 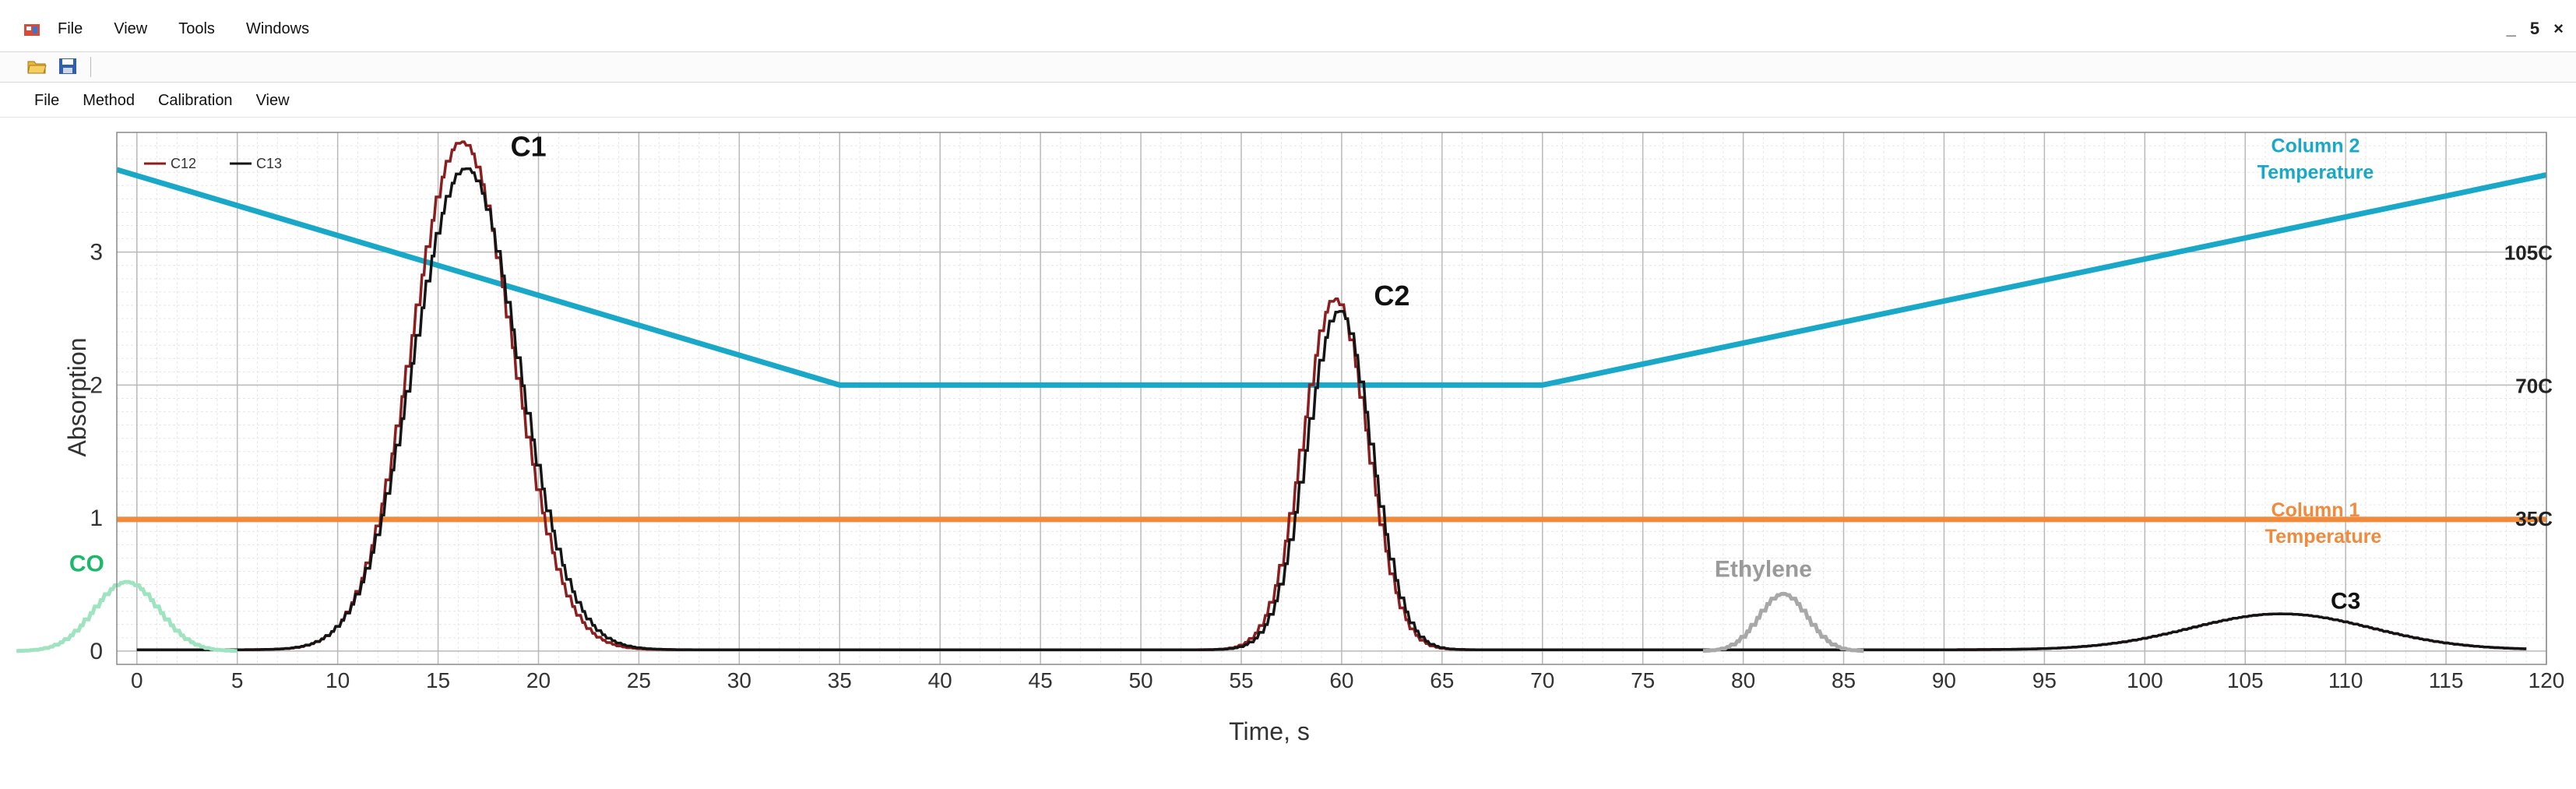 I want to click on column1-temperature-label: Column 1, so click(x=2316, y=510).